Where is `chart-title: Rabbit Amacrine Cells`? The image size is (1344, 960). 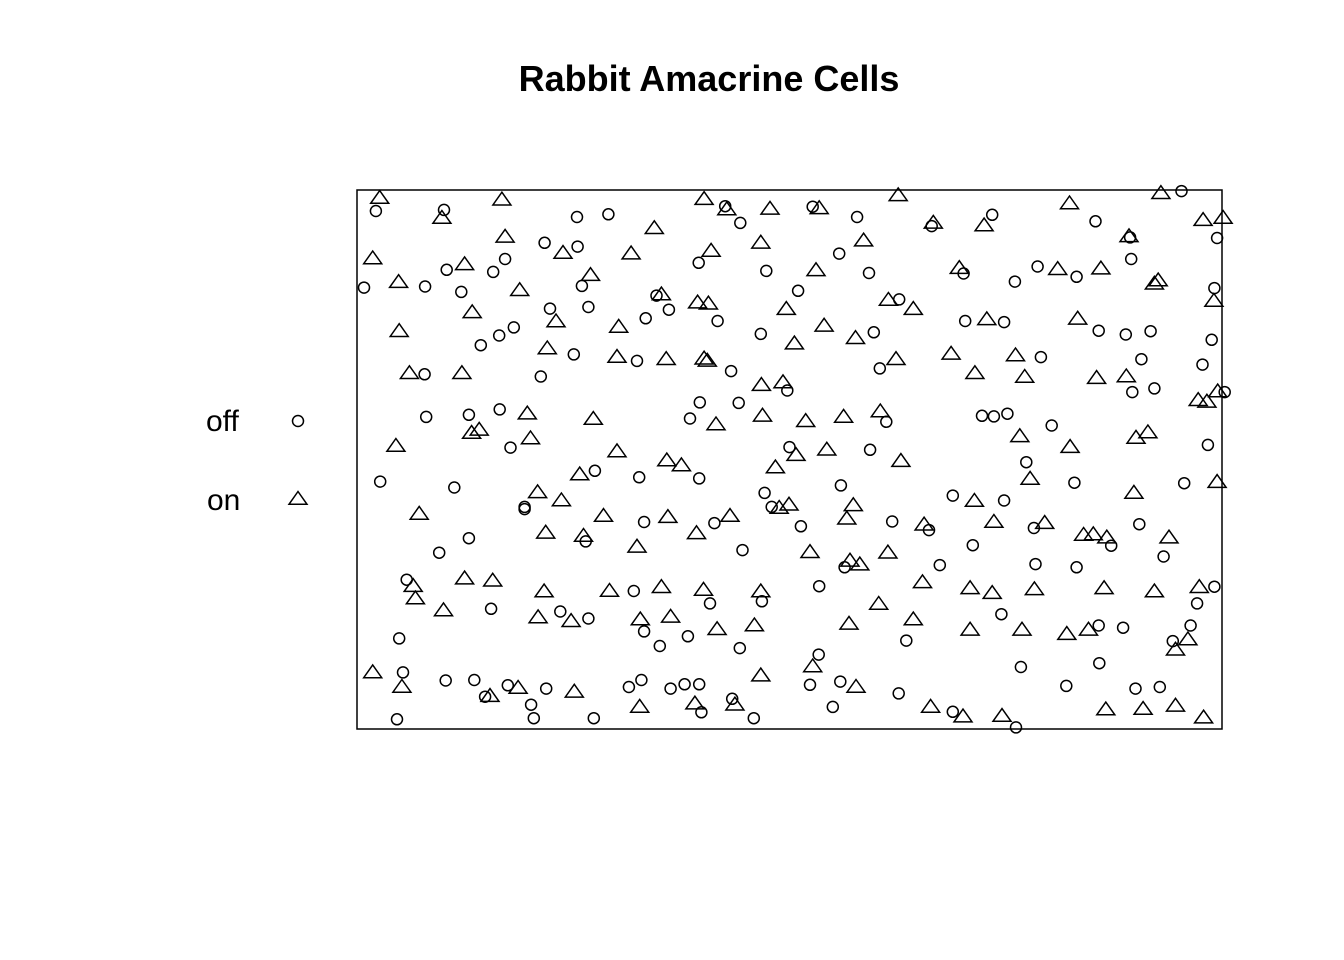 chart-title: Rabbit Amacrine Cells is located at coordinates (709, 78).